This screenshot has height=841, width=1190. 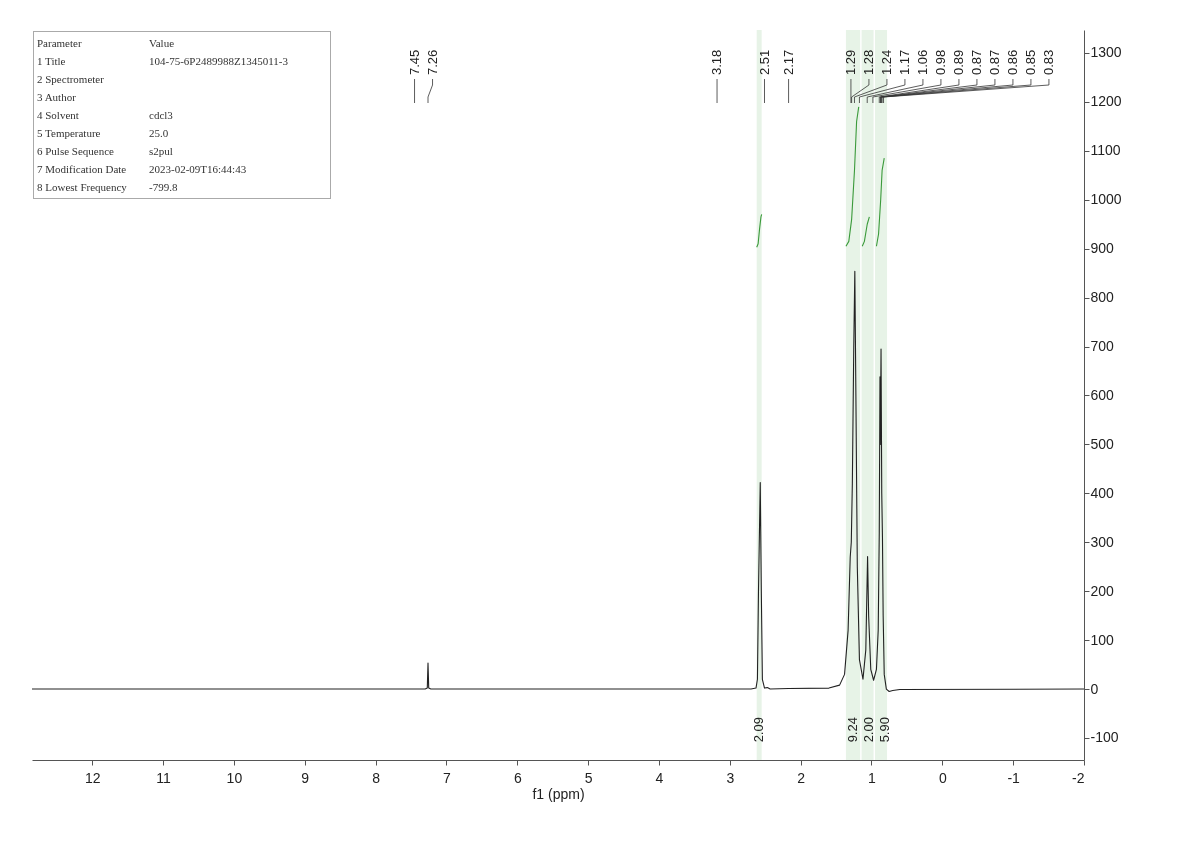 I want to click on x-tick-label: 6, so click(x=517, y=777).